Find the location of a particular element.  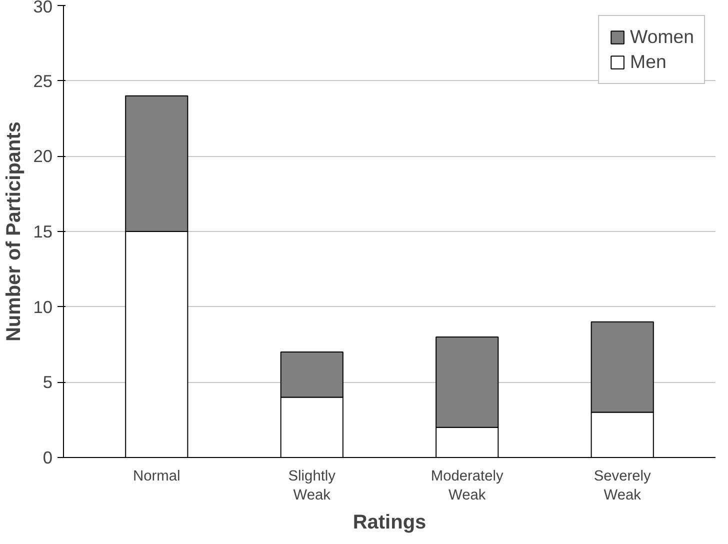

y-tick-label: 10 is located at coordinates (43, 306).